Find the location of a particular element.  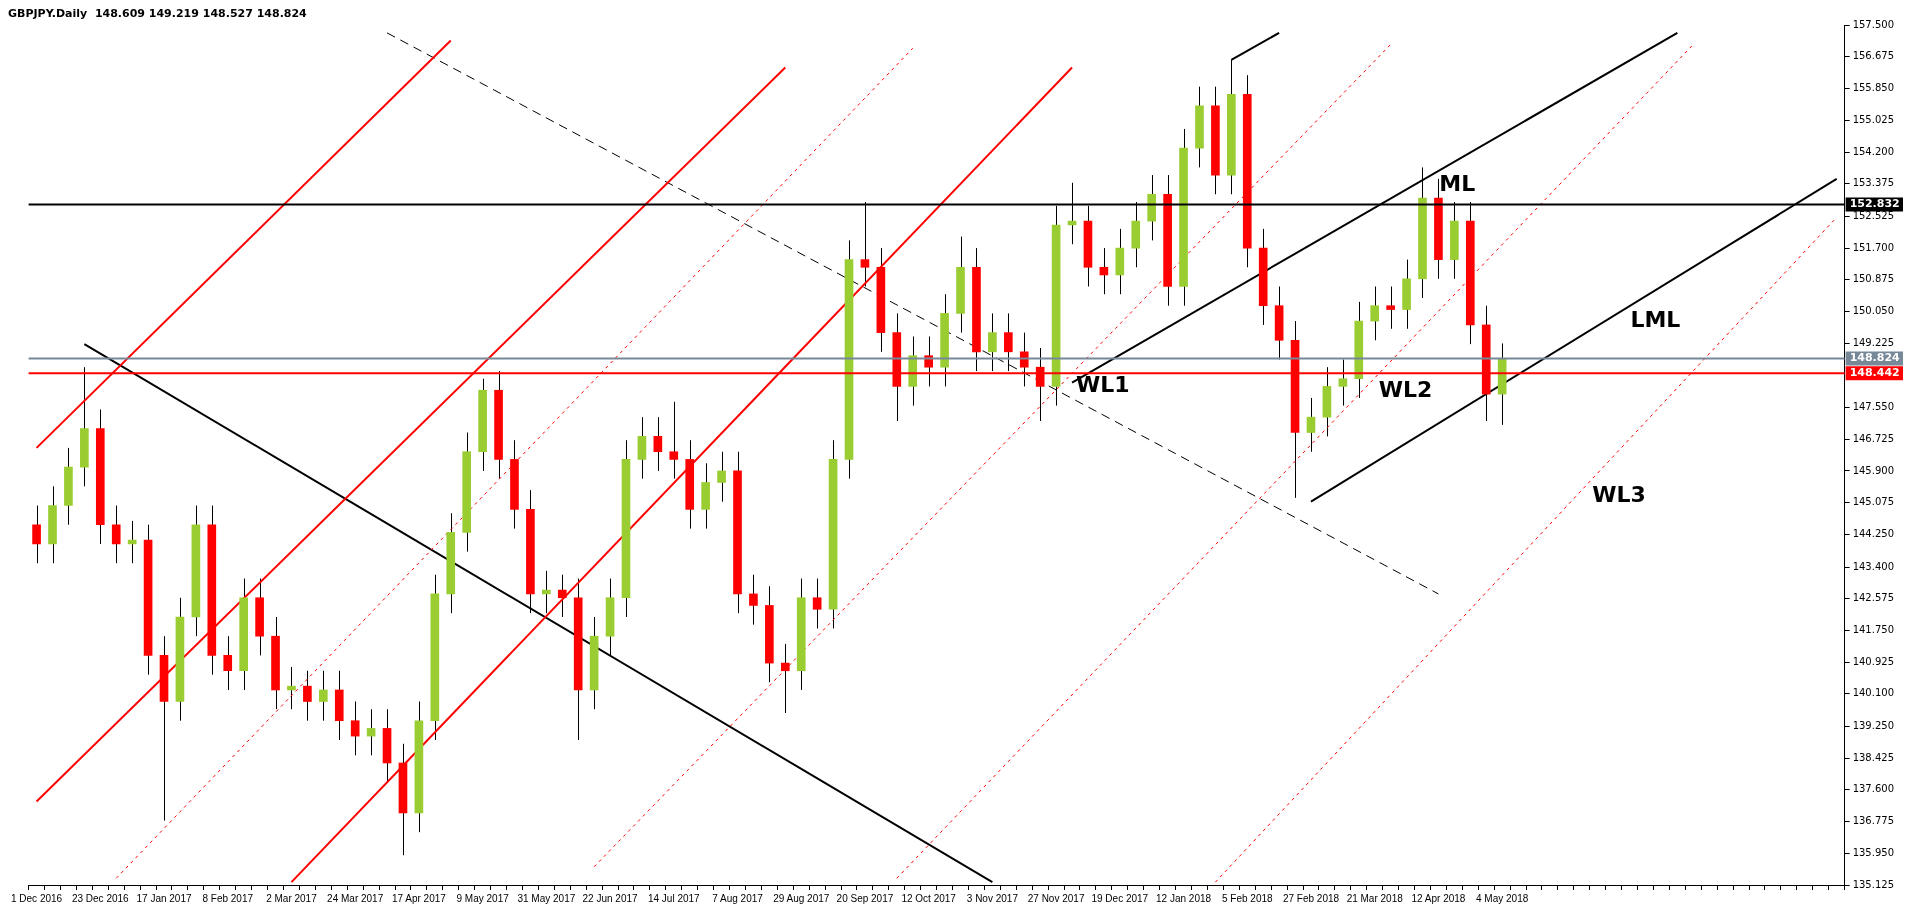

y-tick-label: 146.725 is located at coordinates (1873, 438).